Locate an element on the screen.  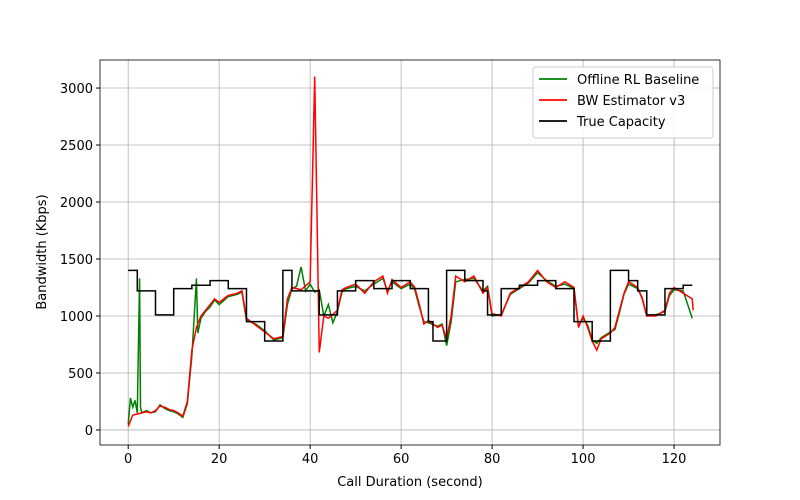
y-tick-label: 2500 is located at coordinates (76, 146).